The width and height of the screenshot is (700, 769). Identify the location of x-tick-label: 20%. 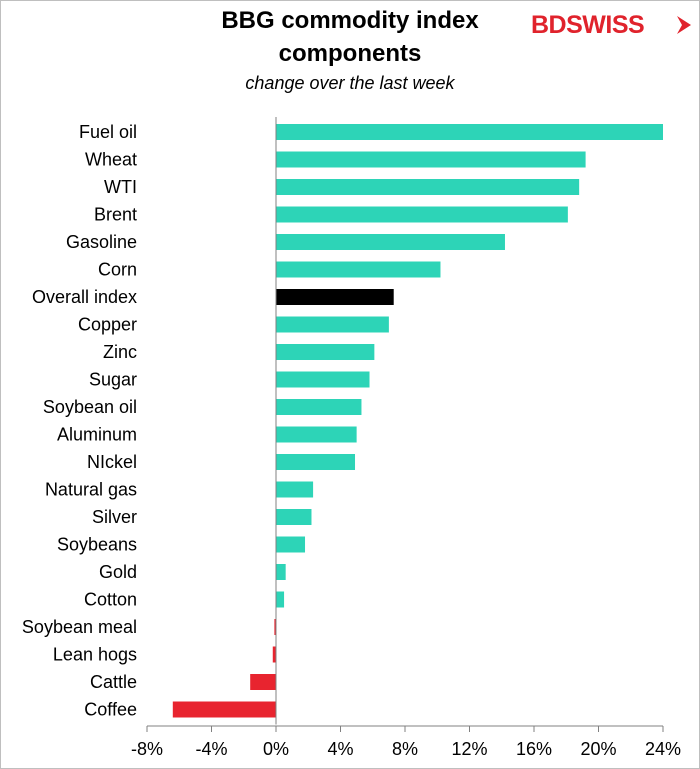
(598, 749).